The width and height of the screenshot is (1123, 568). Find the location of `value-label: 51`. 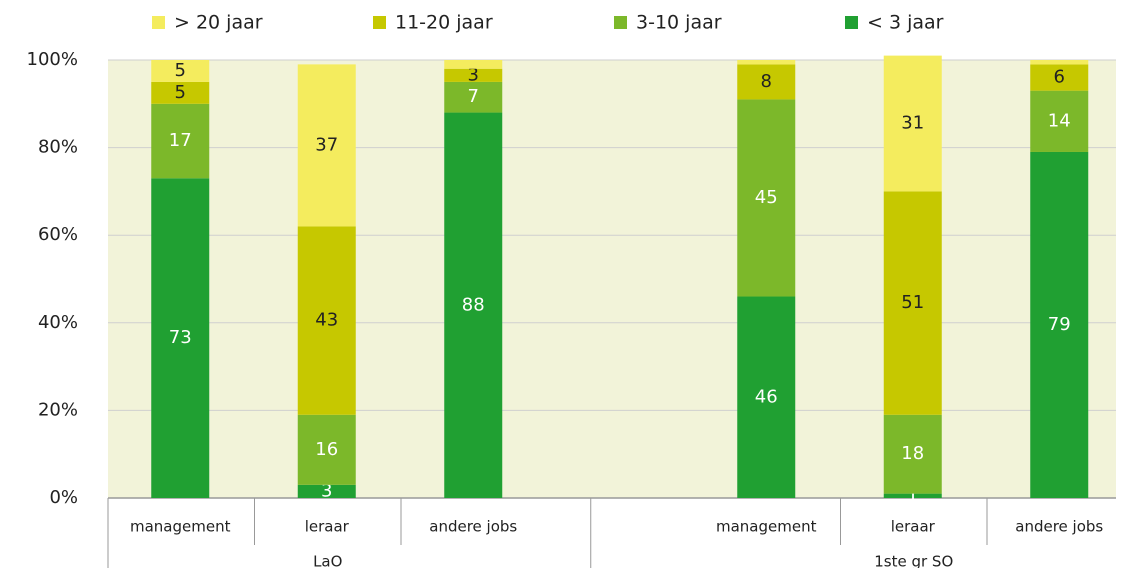

value-label: 51 is located at coordinates (912, 302).